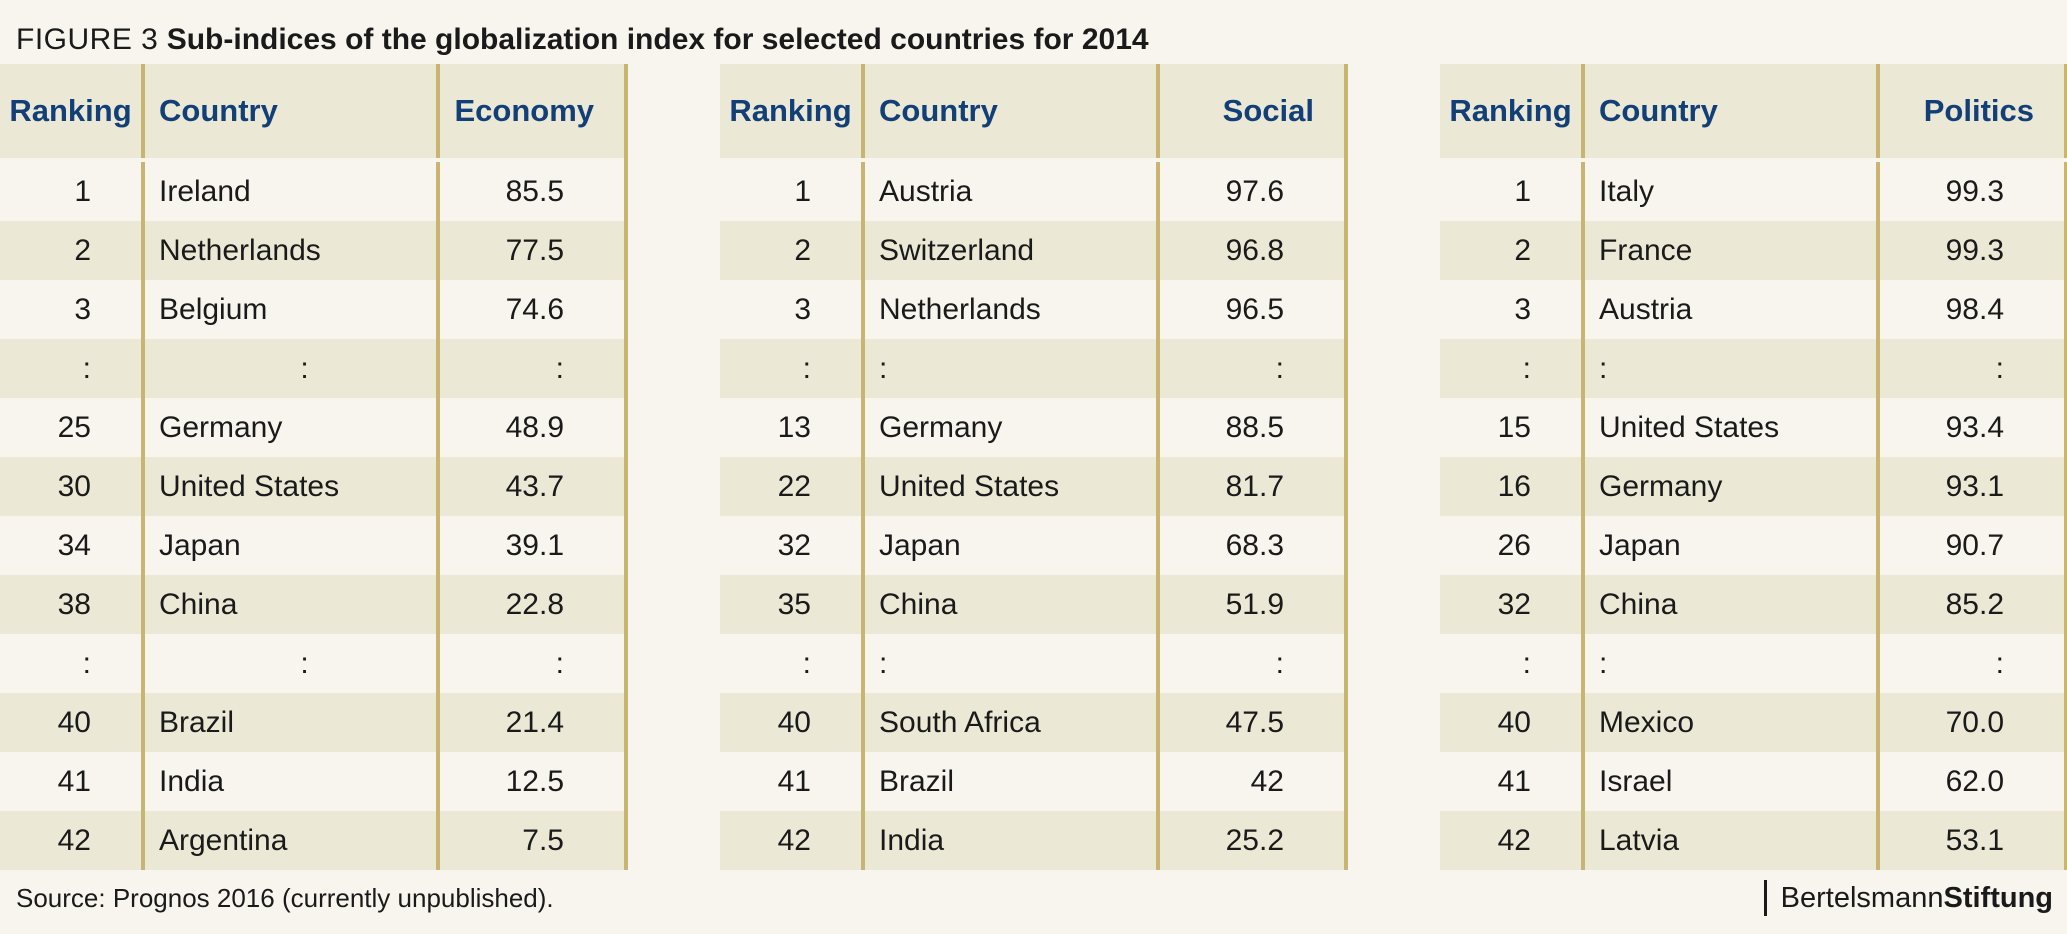  I want to click on table-row: 32 Japan 68.3, so click(1034, 545).